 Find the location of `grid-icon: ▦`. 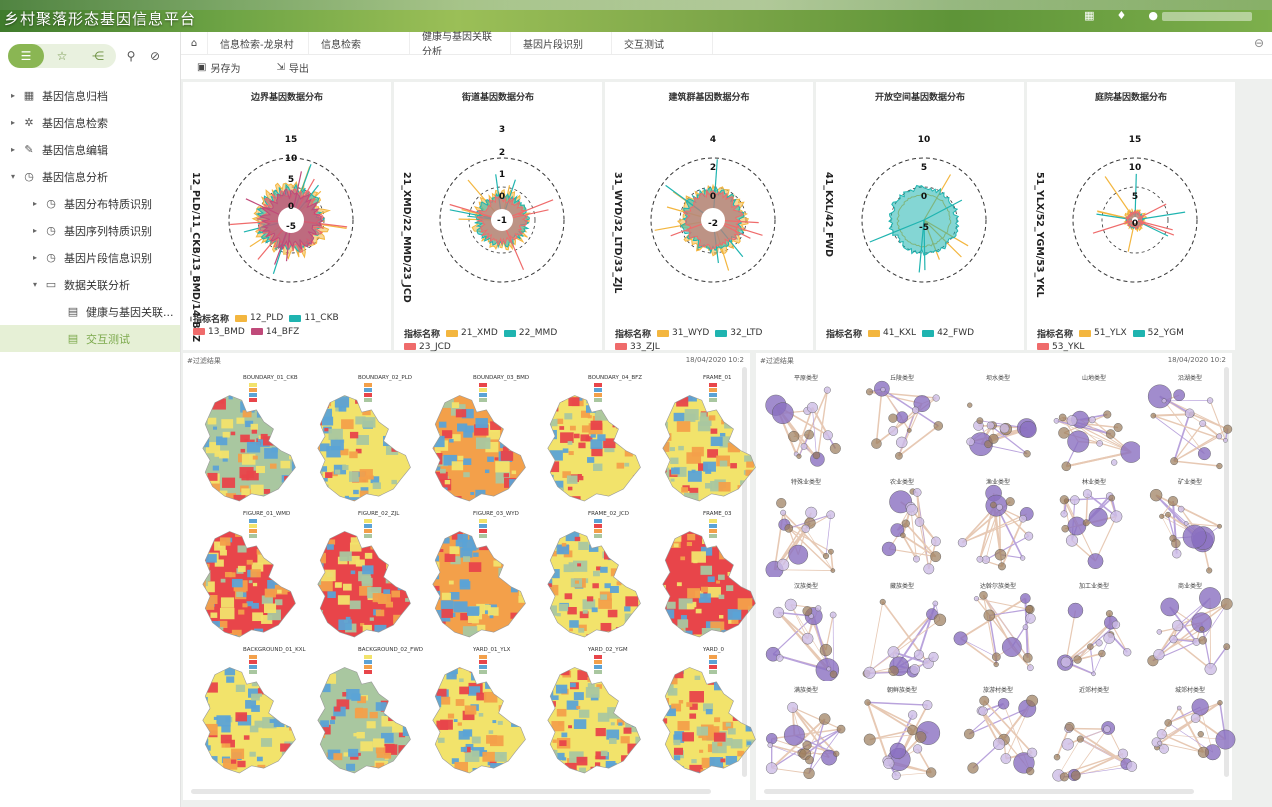

grid-icon: ▦ is located at coordinates (1089, 15).